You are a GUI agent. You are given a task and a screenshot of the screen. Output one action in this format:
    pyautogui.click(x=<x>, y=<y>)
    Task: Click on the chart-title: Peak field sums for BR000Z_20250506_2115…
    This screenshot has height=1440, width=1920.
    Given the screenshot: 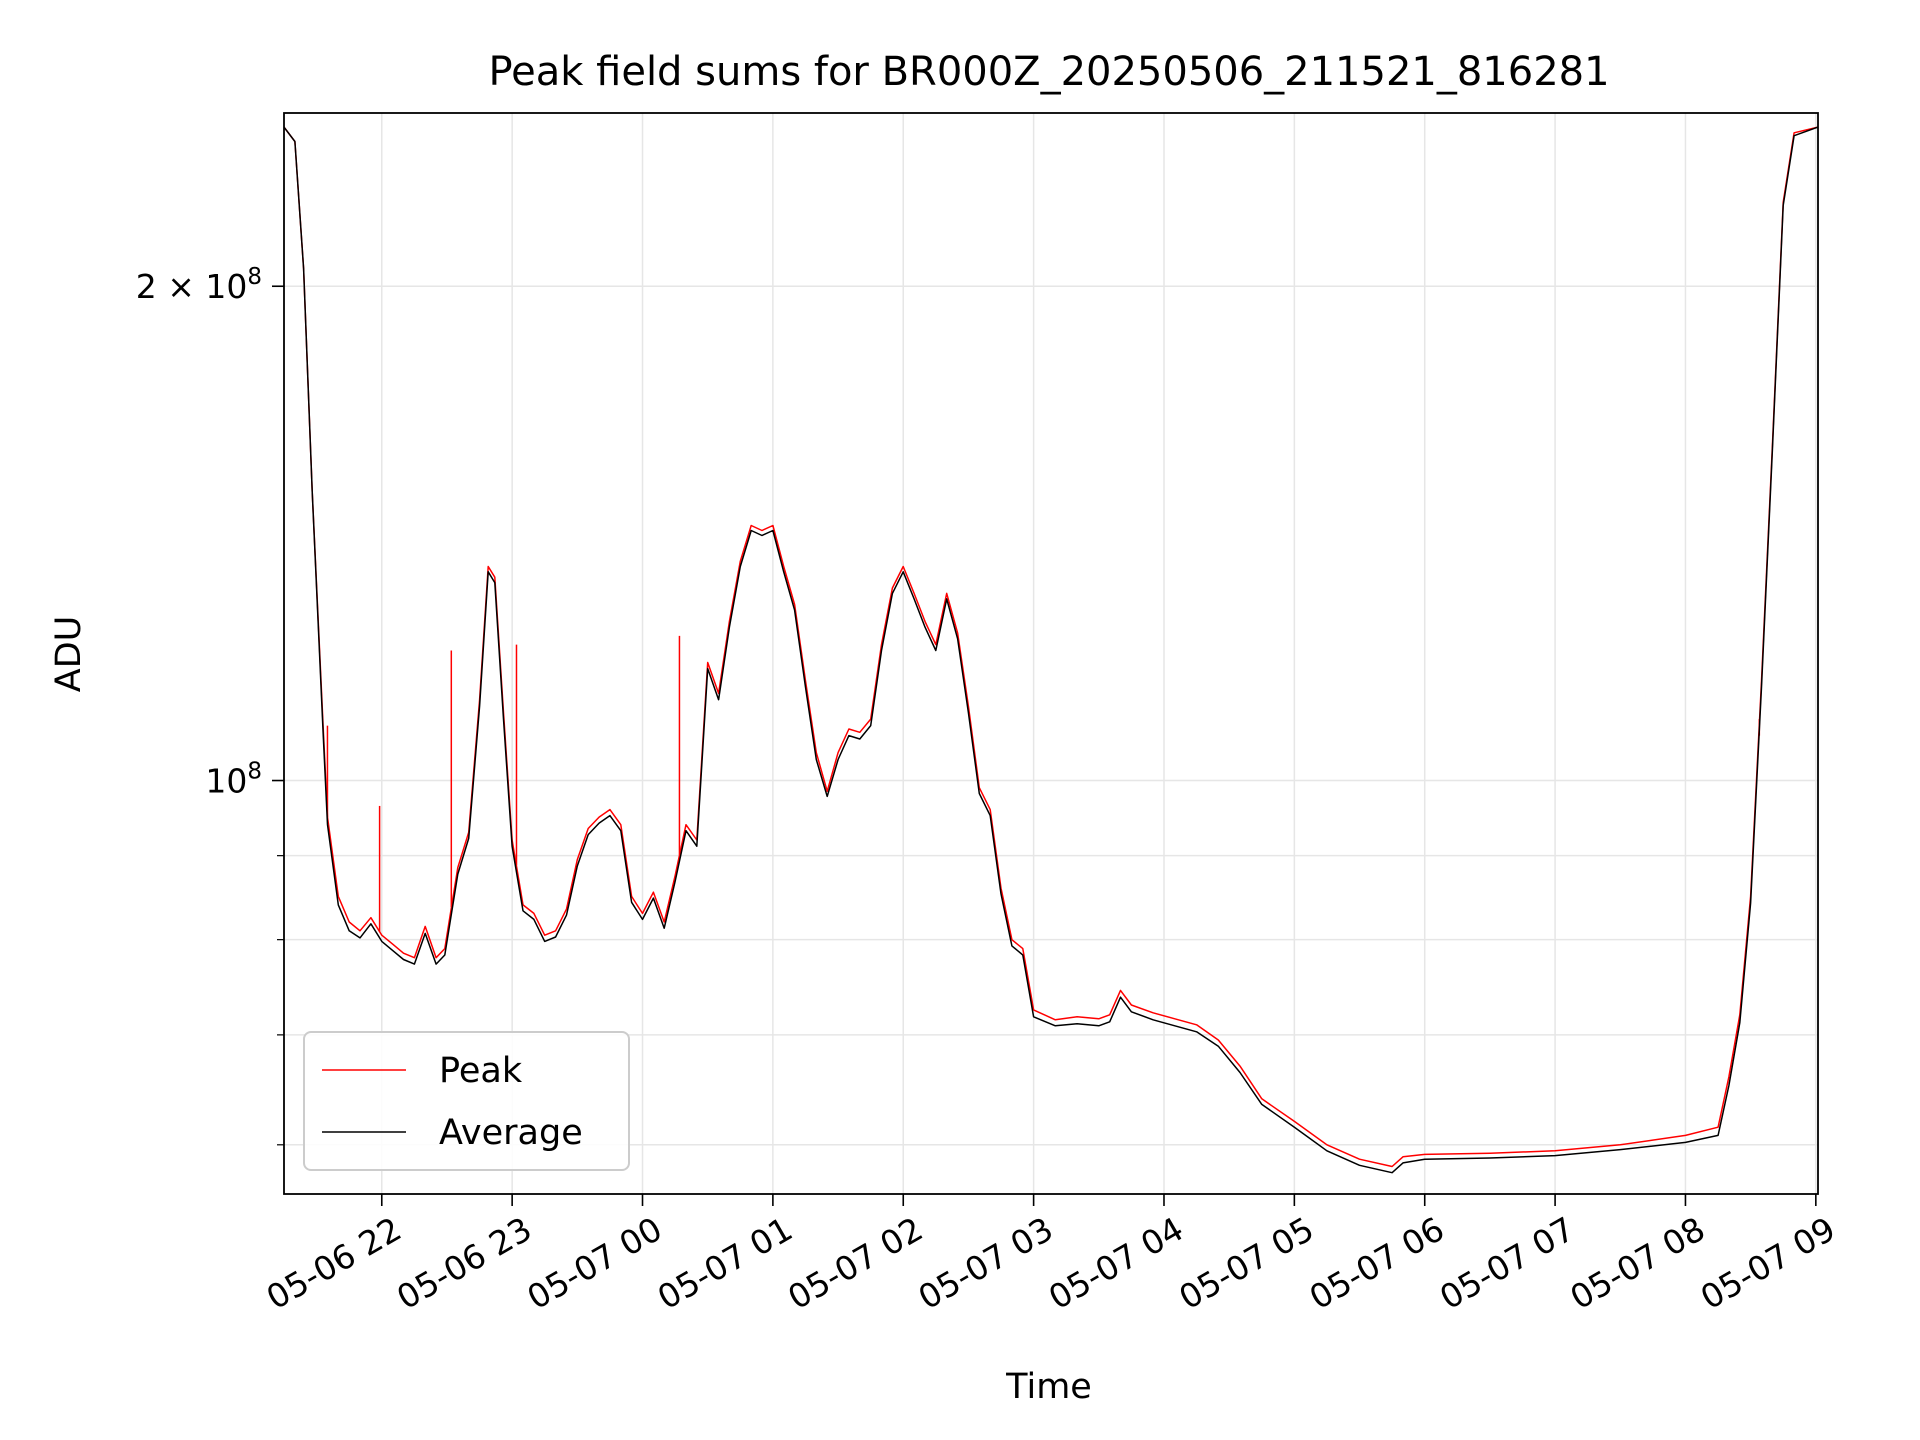 What is the action you would take?
    pyautogui.click(x=1048, y=72)
    